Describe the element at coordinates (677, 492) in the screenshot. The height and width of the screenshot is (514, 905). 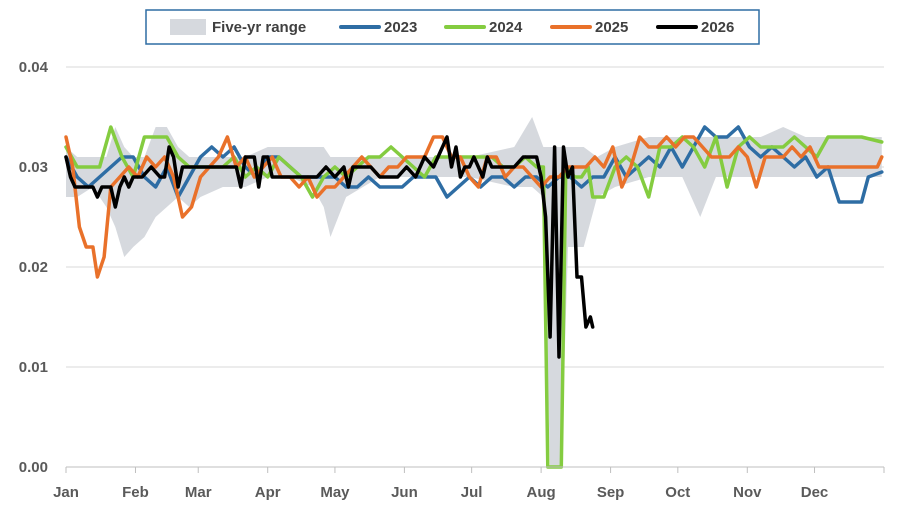
I see `x-tick-label: Oct` at that location.